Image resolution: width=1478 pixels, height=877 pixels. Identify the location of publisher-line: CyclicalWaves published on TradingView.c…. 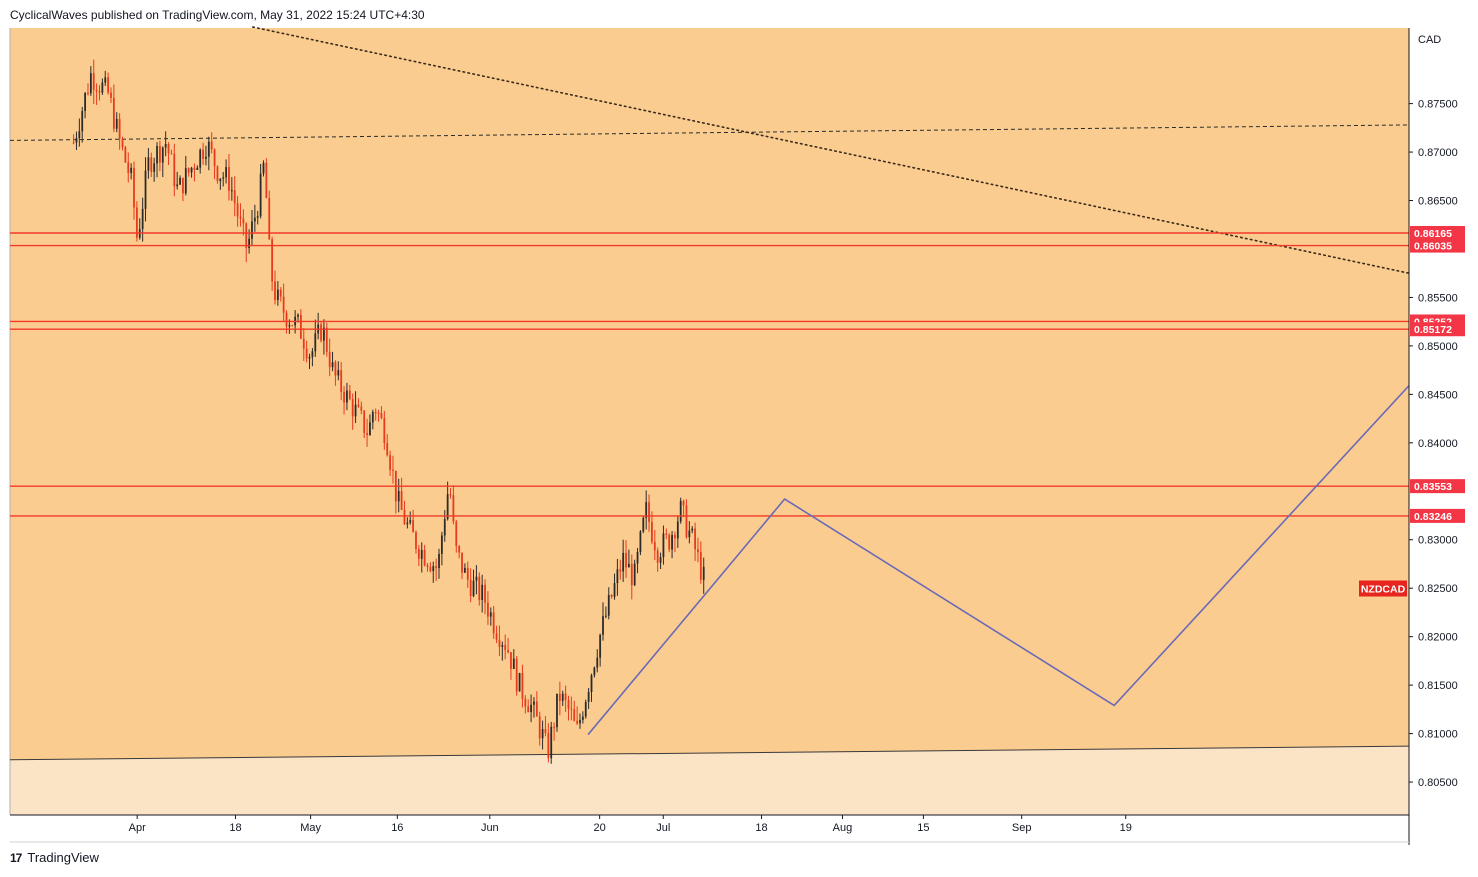
(217, 15).